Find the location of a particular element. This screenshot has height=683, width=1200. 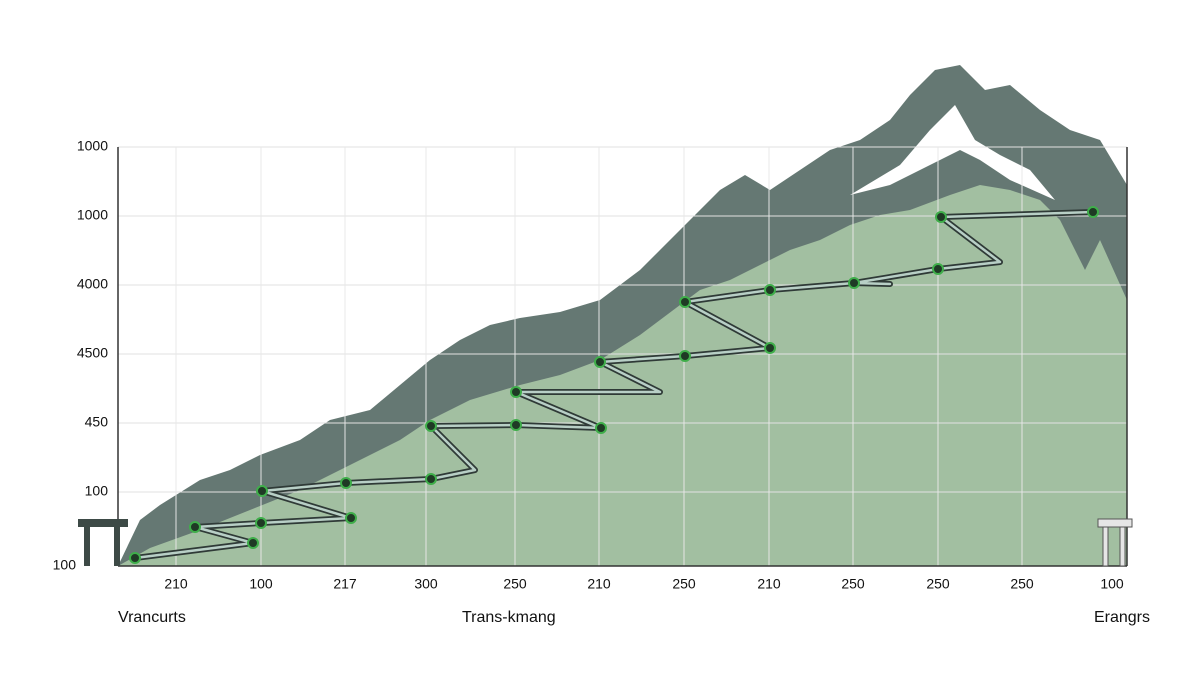

y-axis-label: 4500 is located at coordinates (92, 353).